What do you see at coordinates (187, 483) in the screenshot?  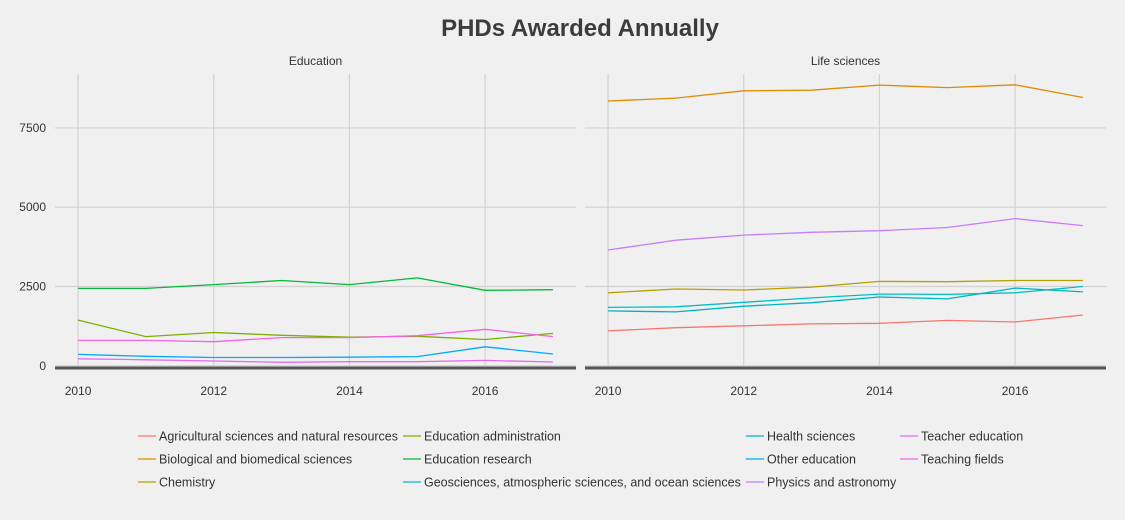 I see `legend-label-2: Chemistry` at bounding box center [187, 483].